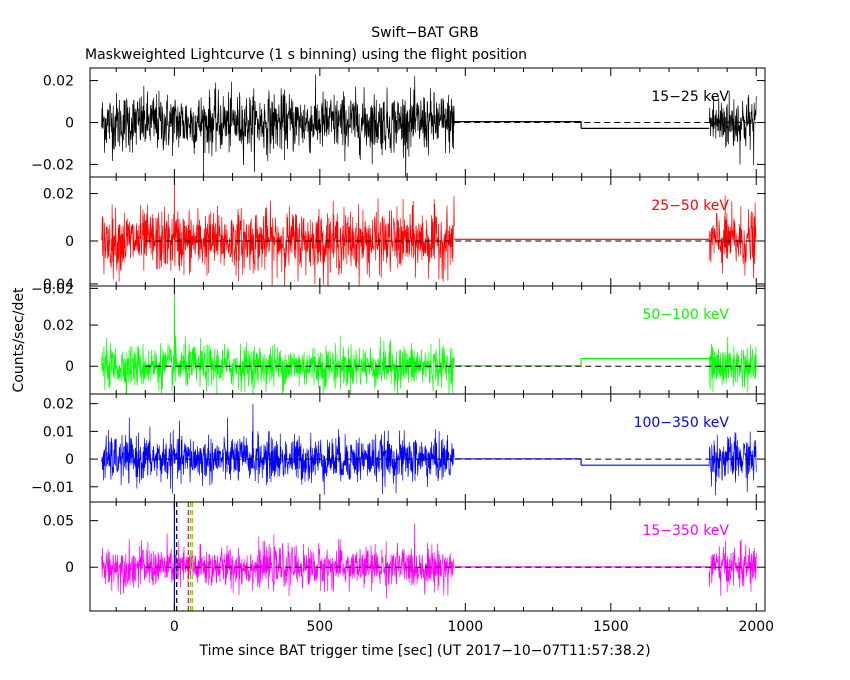 The height and width of the screenshot is (680, 850). I want to click on x-tick-label: 500, so click(319, 627).